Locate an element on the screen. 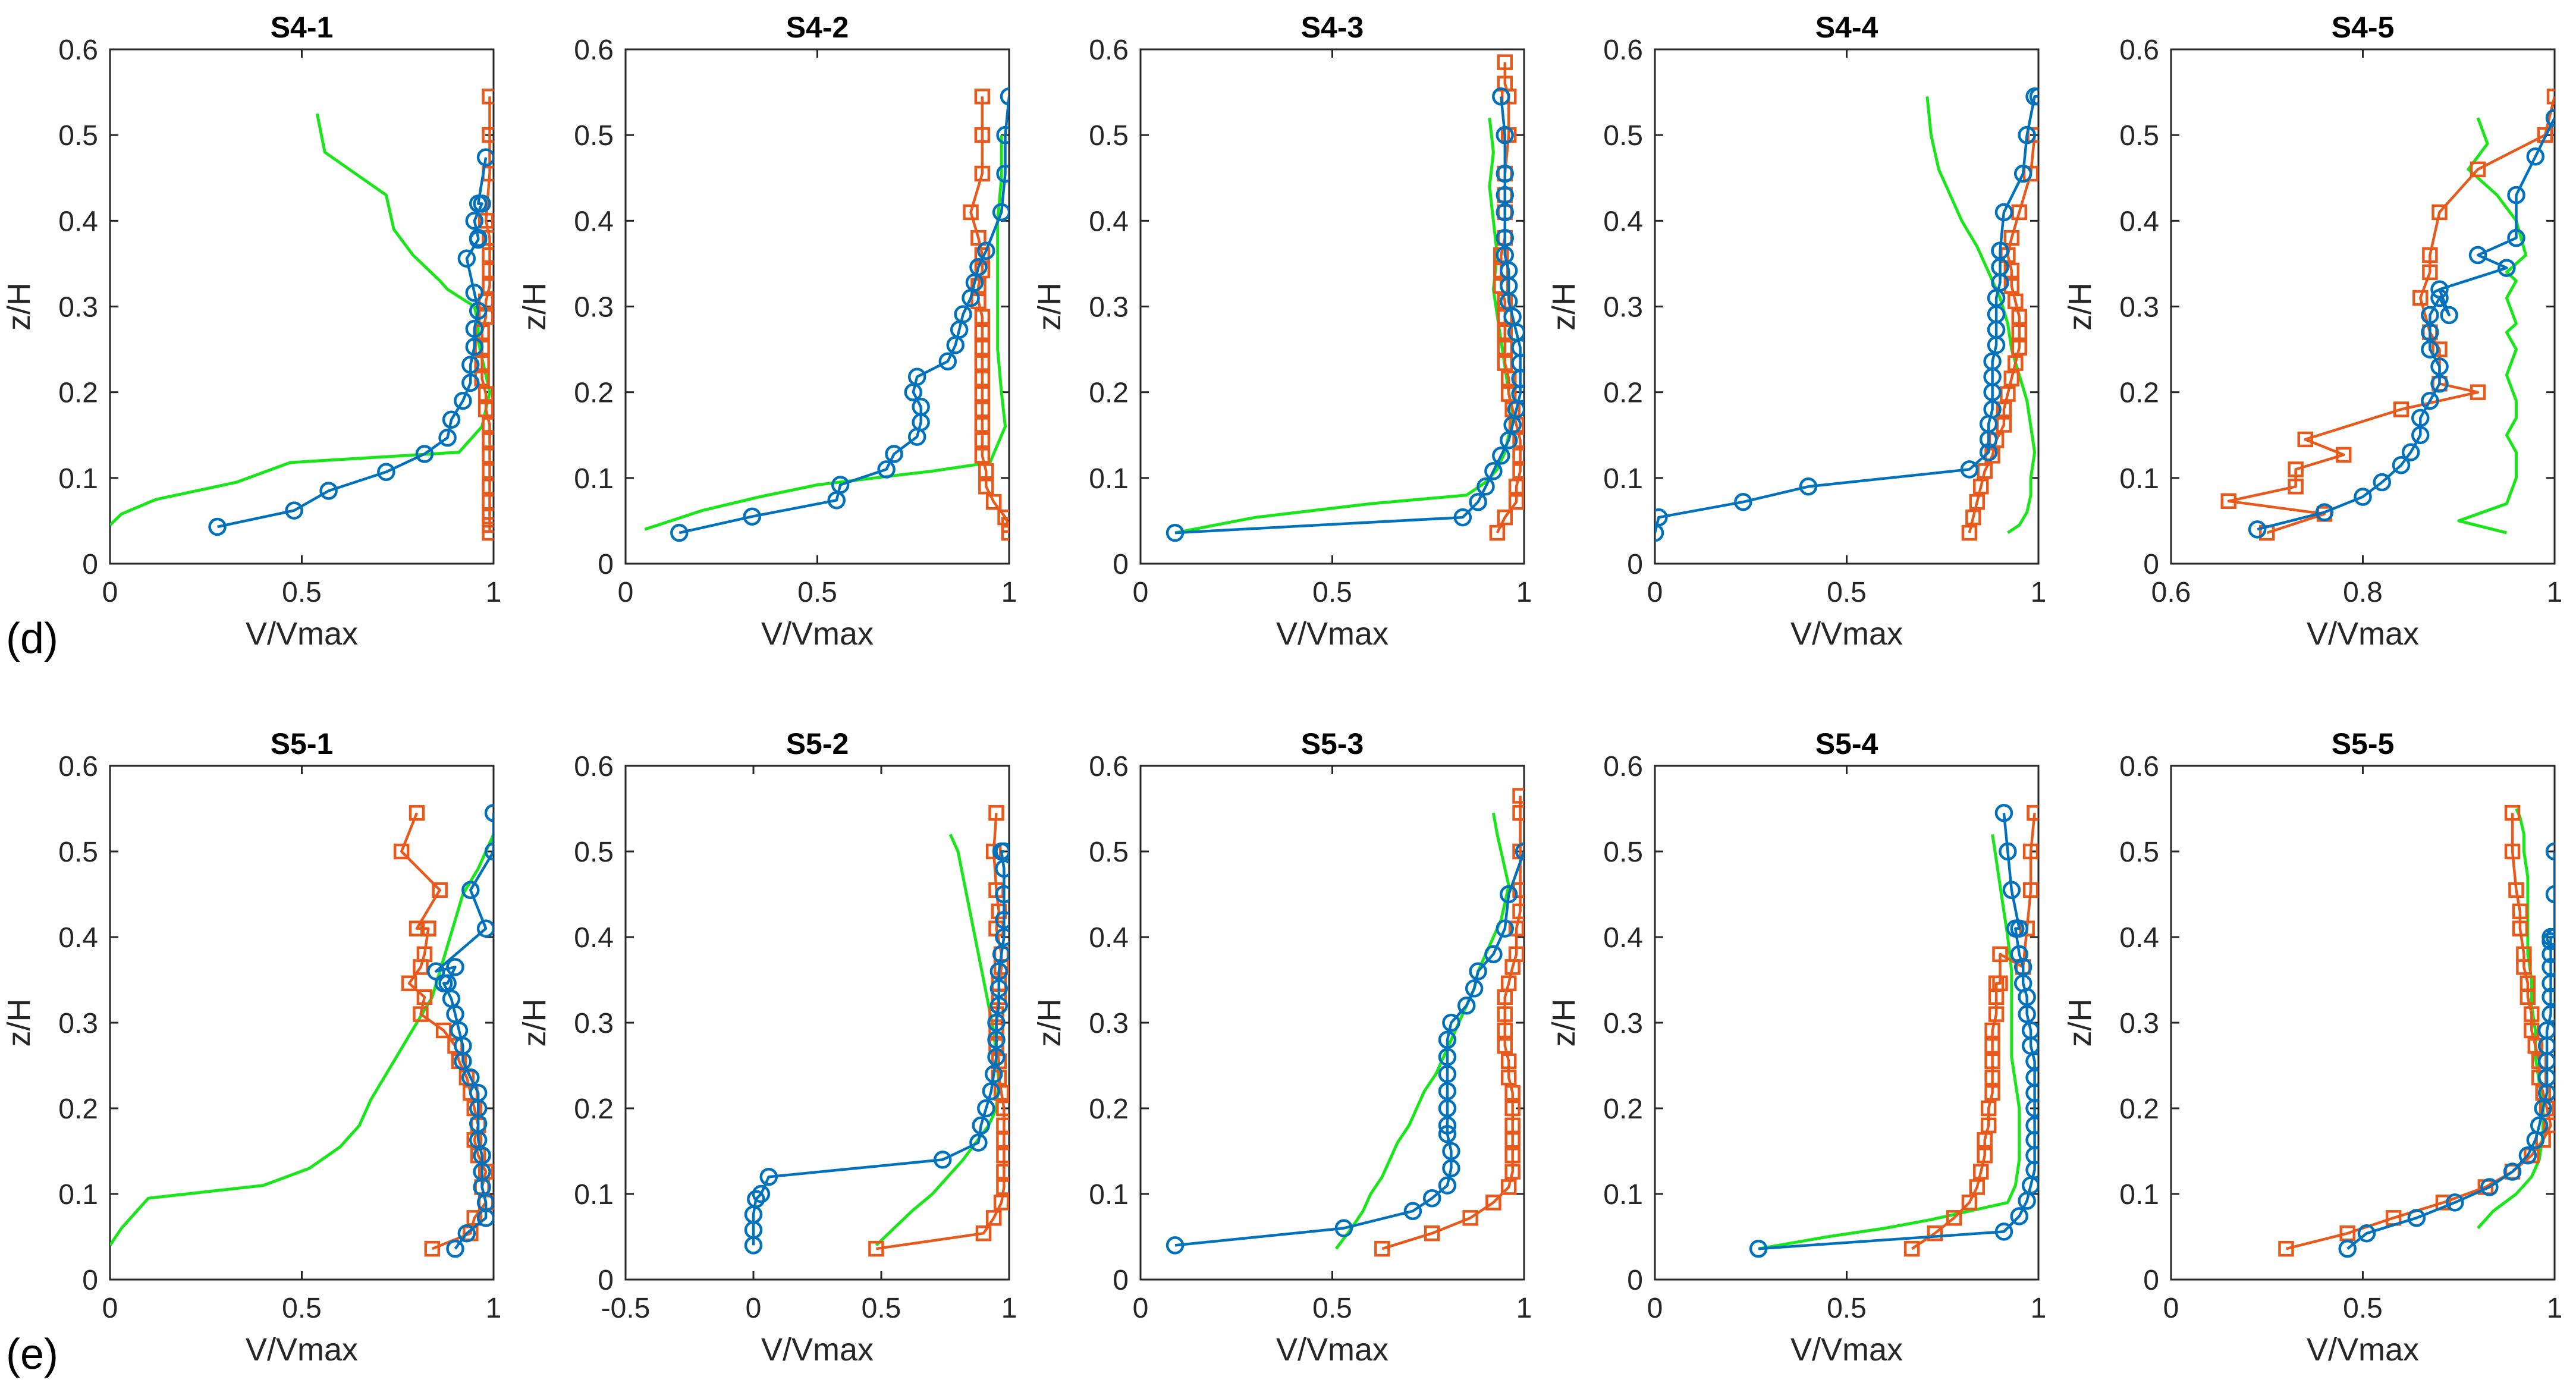 This screenshot has width=2576, height=1386. x-axis-label: V/Vmax is located at coordinates (2363, 1350).